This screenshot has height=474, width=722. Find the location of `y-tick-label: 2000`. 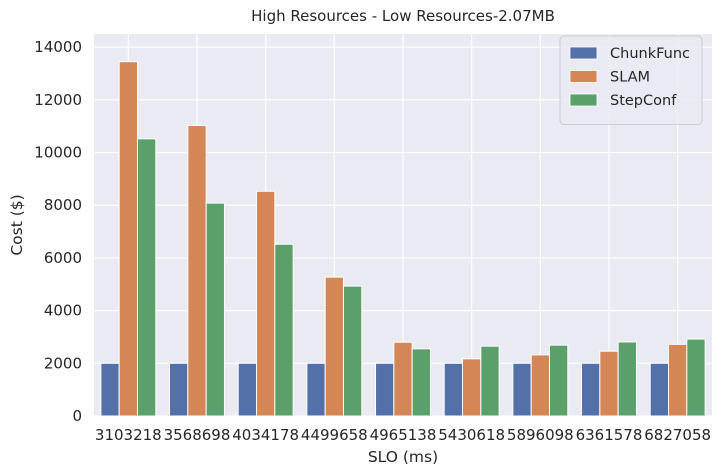

y-tick-label: 2000 is located at coordinates (63, 363).